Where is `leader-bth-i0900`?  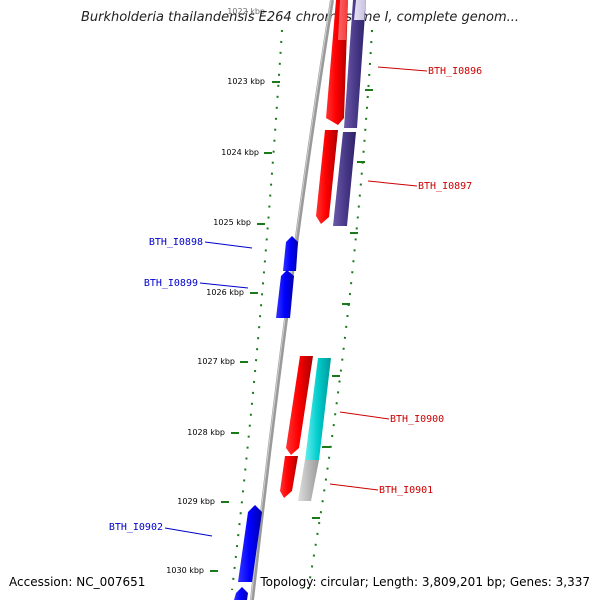 leader-bth-i0900 is located at coordinates (364, 415).